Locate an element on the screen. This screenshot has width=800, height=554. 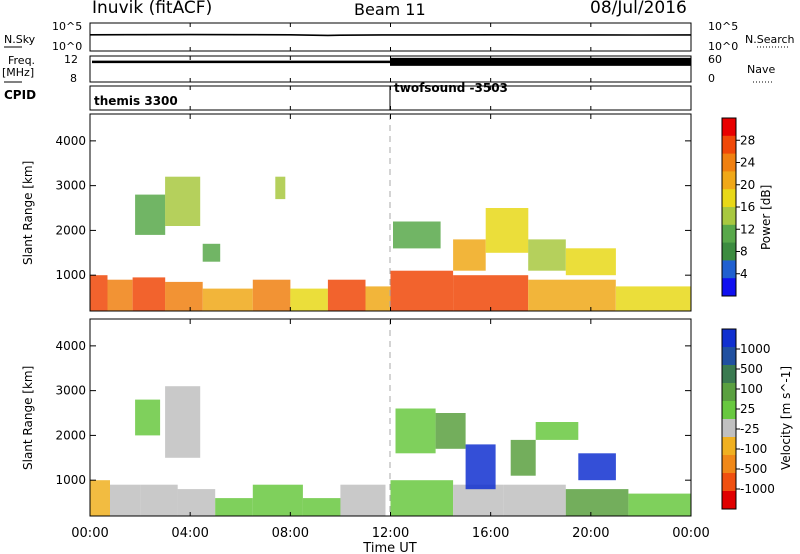
nsearch-label: N.Search is located at coordinates (770, 39).